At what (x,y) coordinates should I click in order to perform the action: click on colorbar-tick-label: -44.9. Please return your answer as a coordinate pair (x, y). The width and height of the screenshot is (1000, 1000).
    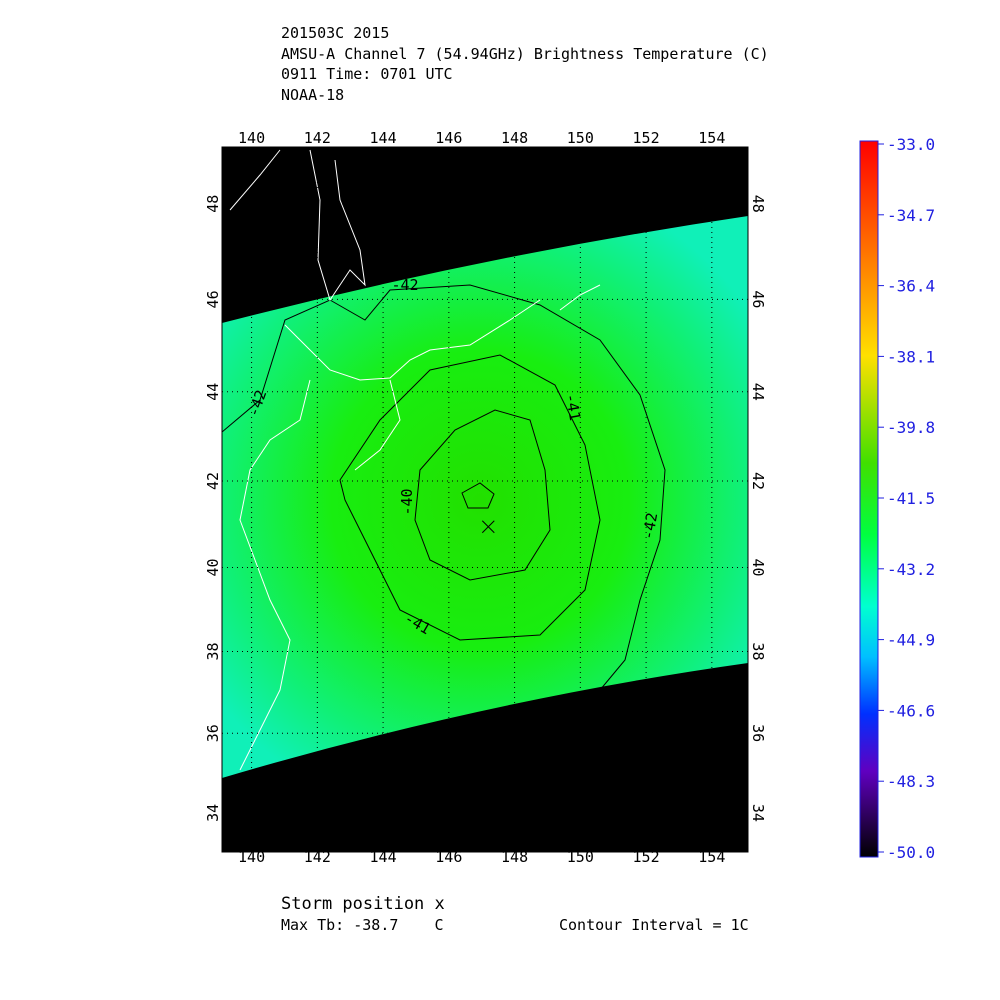
    Looking at the image, I should click on (911, 640).